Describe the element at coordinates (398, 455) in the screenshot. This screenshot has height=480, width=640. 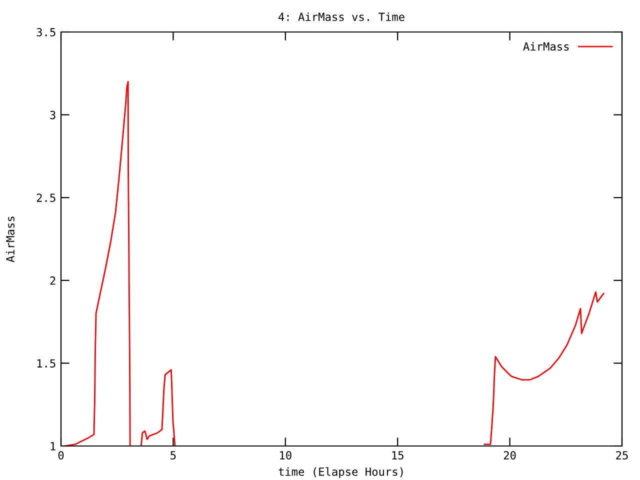
I see `x-tick-label: 15` at that location.